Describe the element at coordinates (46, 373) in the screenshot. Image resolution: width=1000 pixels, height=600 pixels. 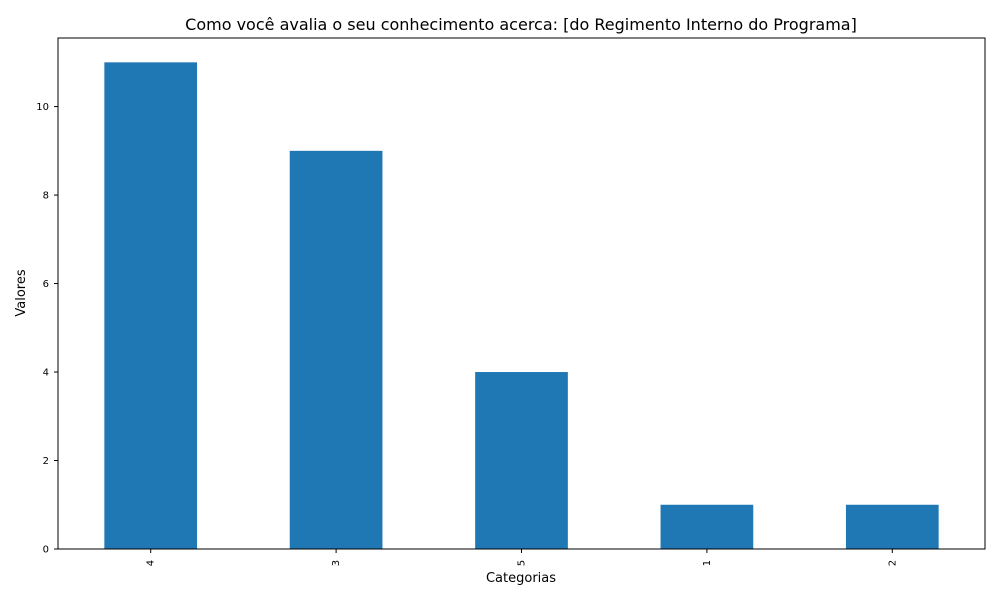
I see `y-tick-label-4: 4` at that location.